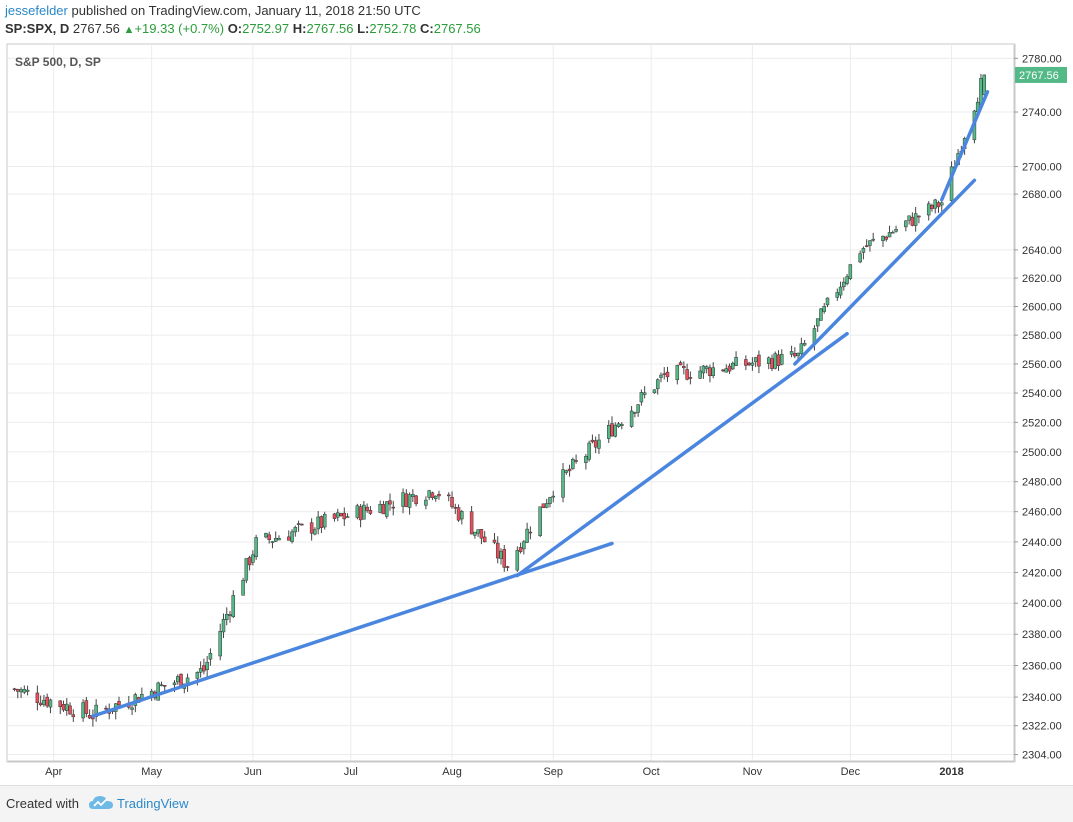  I want to click on y-tick-label: 2700.00, so click(1042, 168).